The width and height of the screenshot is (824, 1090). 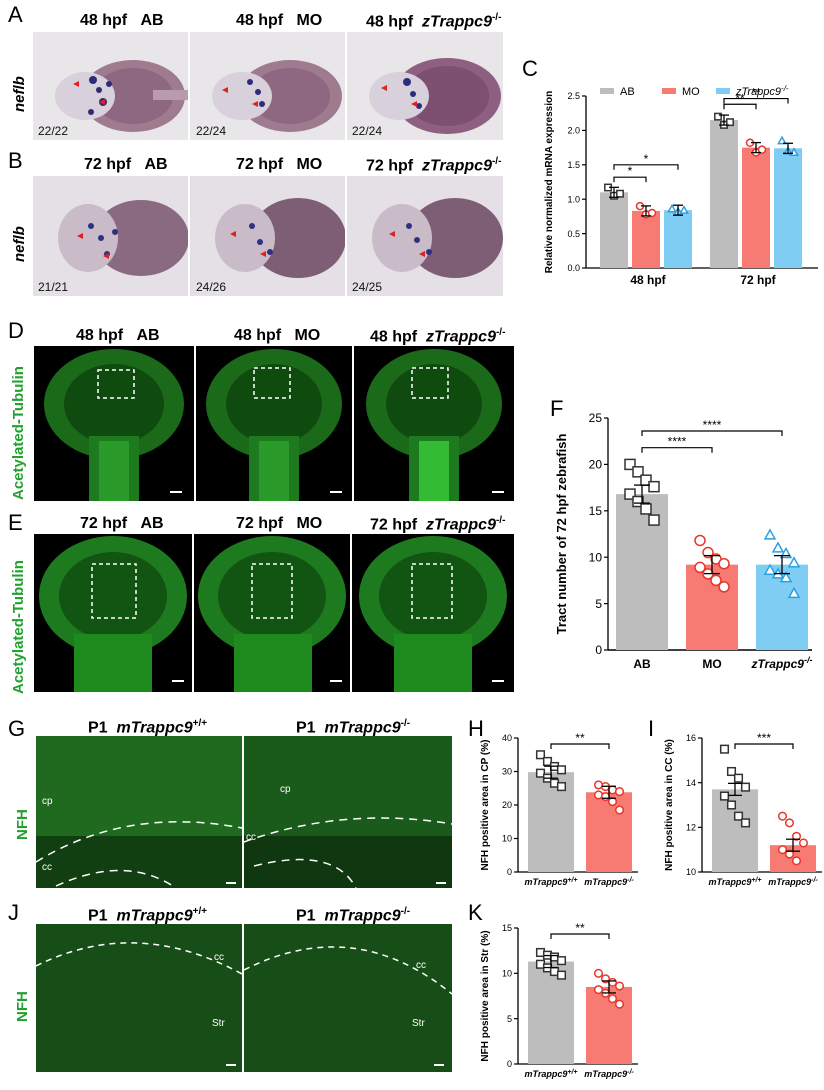 I want to click on row-e-header-3: 72 hpf zTrappc9-/-, so click(x=438, y=524).